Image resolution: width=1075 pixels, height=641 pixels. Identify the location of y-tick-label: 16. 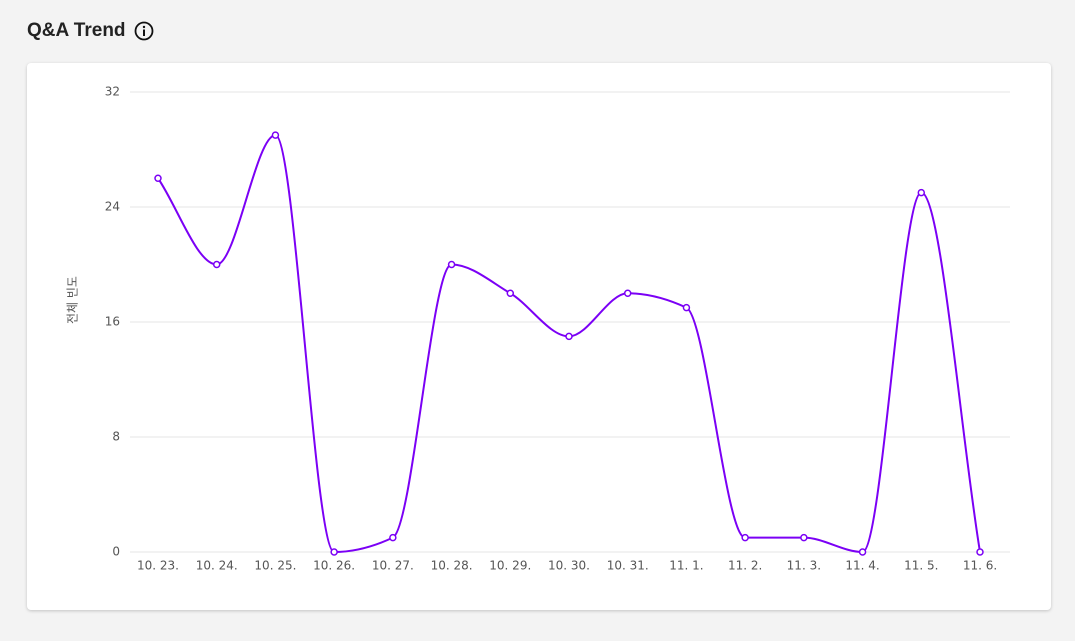
(112, 322).